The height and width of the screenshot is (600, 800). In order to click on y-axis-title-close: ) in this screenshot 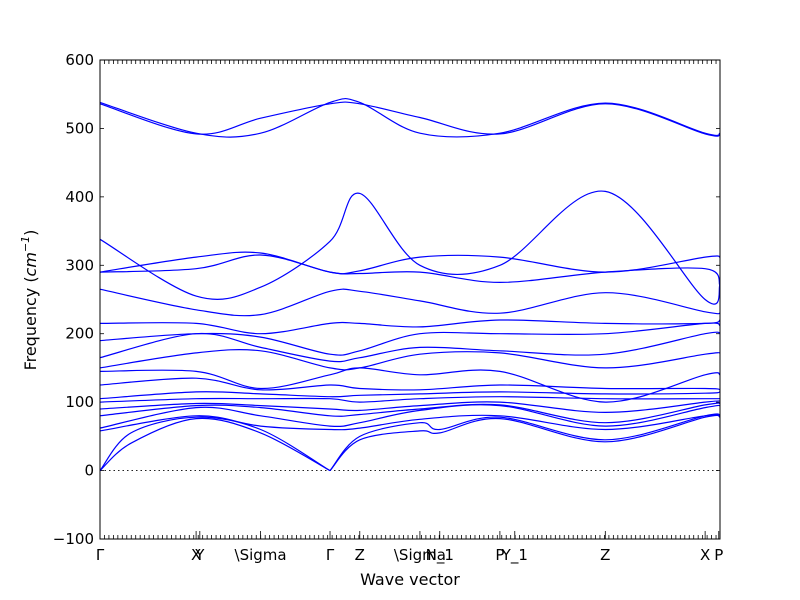, I will do `click(30, 233)`.